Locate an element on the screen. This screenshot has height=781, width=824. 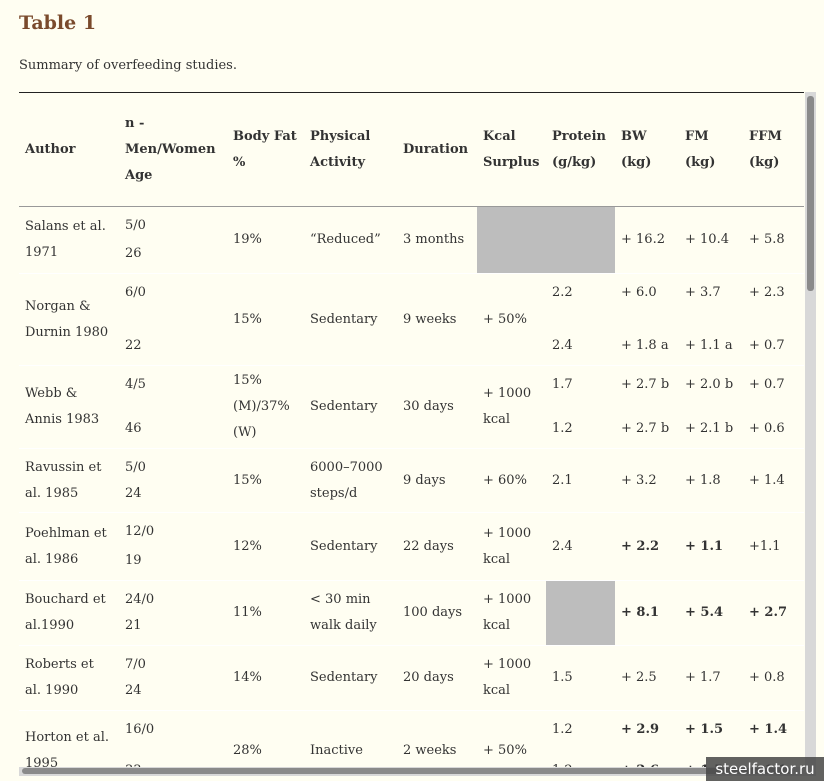
cell: + 3.2 is located at coordinates (647, 480).